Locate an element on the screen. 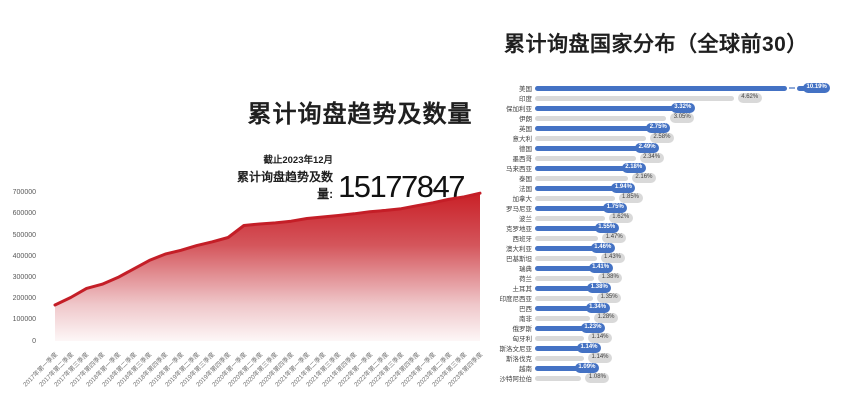 This screenshot has width=852, height=411. bar-track: 1.35% is located at coordinates (693, 298).